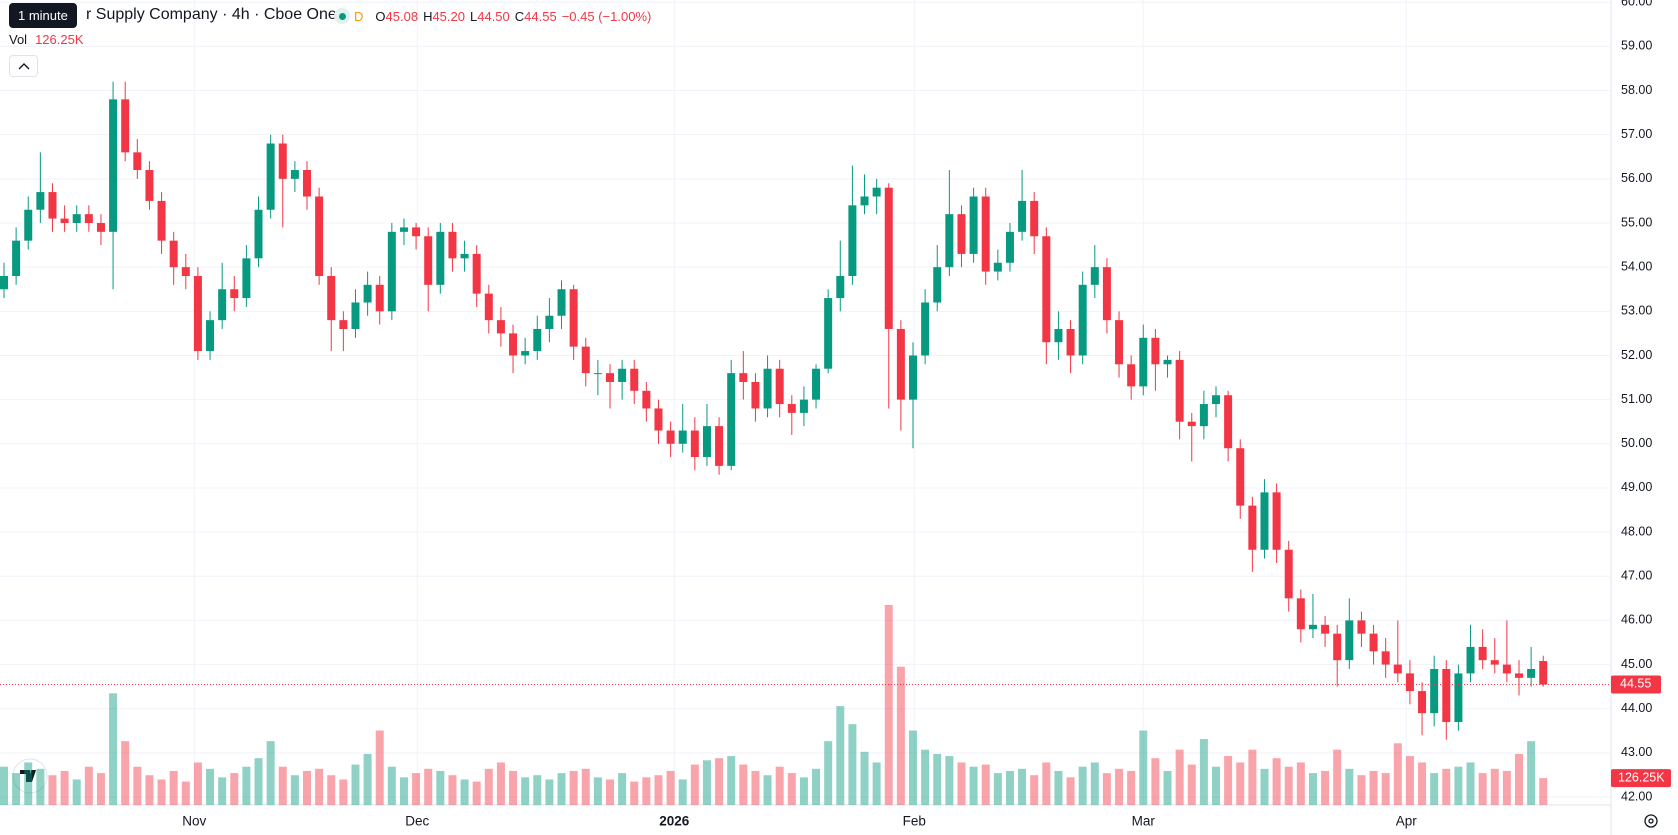 The width and height of the screenshot is (1678, 835). Describe the element at coordinates (1636, 355) in the screenshot. I see `y-tick-label: 52.00` at that location.